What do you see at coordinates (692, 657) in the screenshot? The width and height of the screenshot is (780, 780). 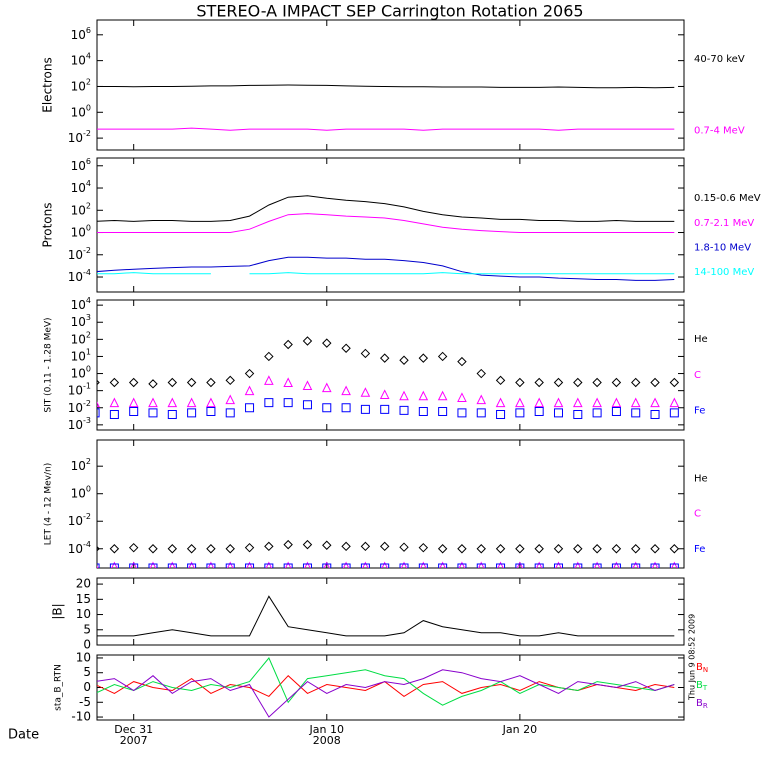 I see `timestamp: Thu Jun 9 08:52 2009` at bounding box center [692, 657].